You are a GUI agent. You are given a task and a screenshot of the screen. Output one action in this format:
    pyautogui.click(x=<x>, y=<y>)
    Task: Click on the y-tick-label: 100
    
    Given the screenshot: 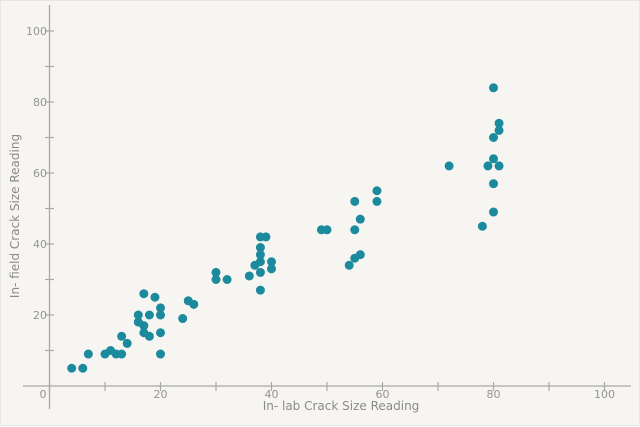 What is the action you would take?
    pyautogui.click(x=36, y=31)
    